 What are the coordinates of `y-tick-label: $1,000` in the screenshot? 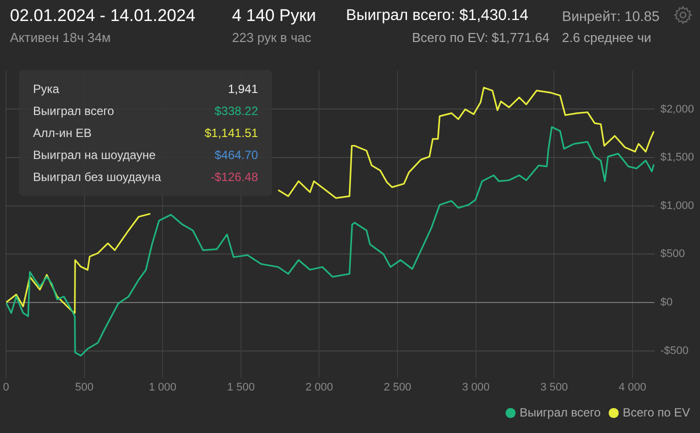 It's located at (677, 206).